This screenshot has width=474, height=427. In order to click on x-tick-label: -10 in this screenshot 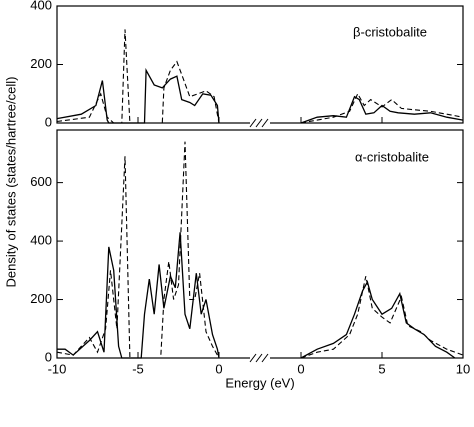, I will do `click(57, 368)`.